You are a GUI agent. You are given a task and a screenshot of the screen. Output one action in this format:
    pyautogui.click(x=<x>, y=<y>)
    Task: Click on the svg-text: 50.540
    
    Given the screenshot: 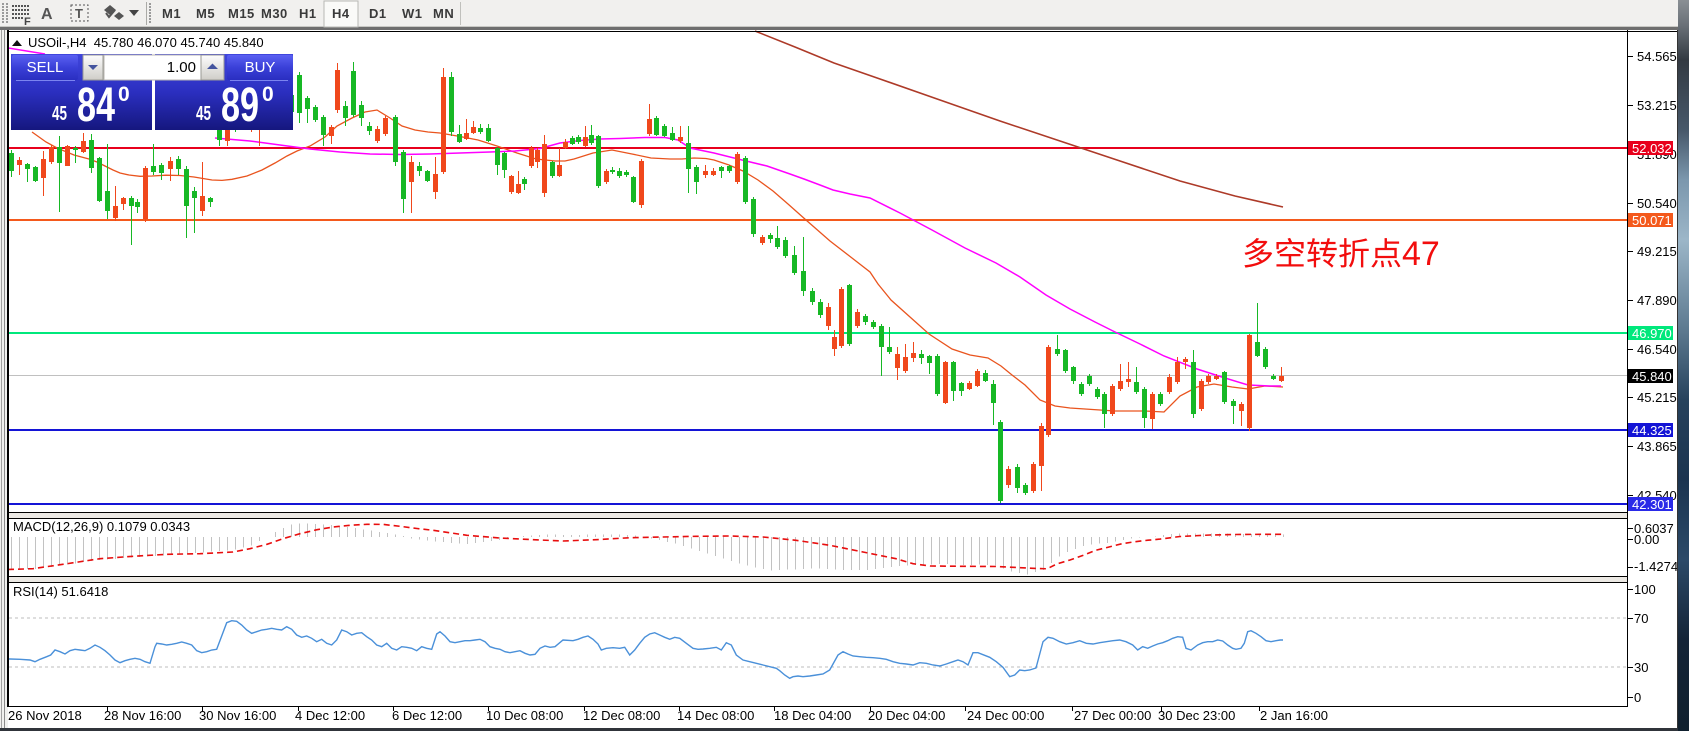 What is the action you would take?
    pyautogui.click(x=1657, y=203)
    